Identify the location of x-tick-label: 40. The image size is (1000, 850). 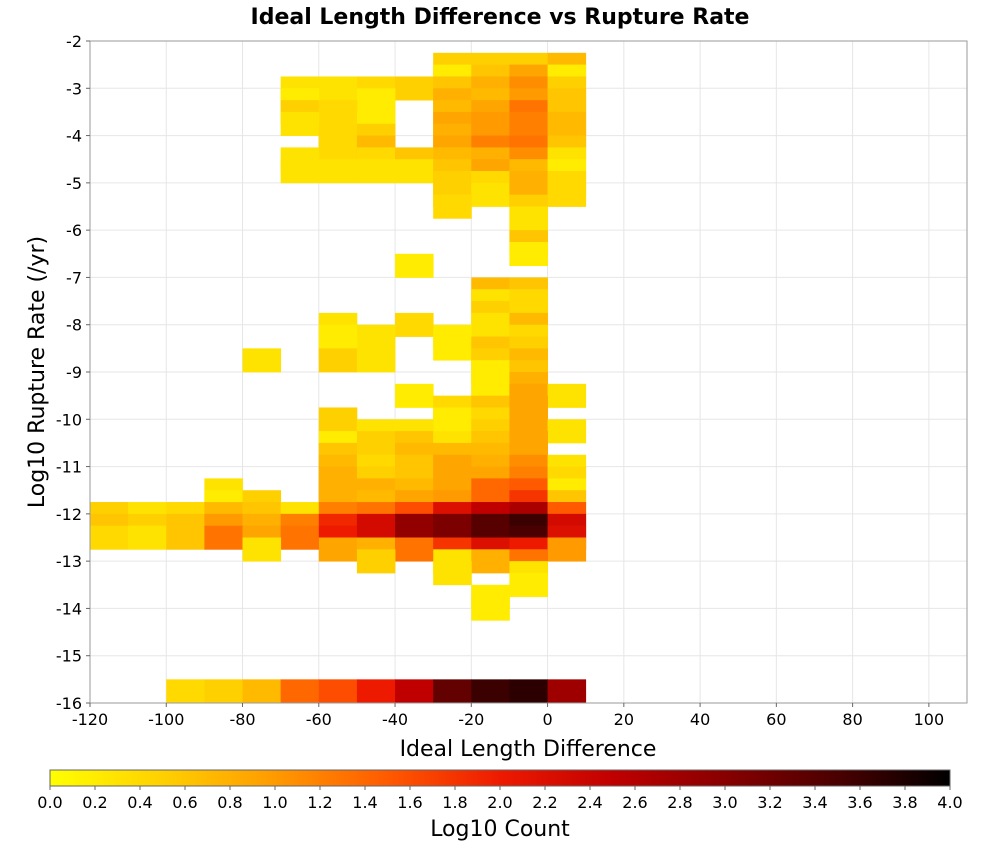
(700, 719).